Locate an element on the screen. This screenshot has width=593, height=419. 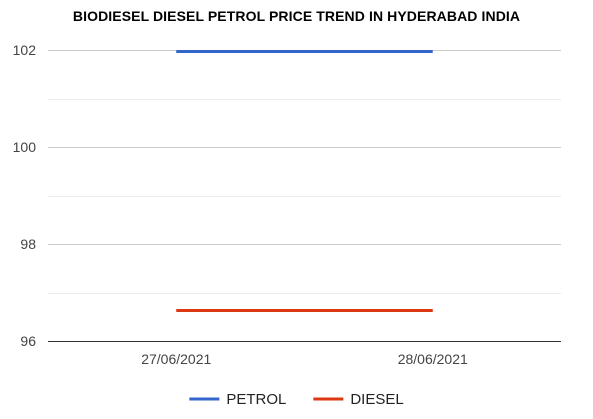
y-tick-label: 98 is located at coordinates (28, 244).